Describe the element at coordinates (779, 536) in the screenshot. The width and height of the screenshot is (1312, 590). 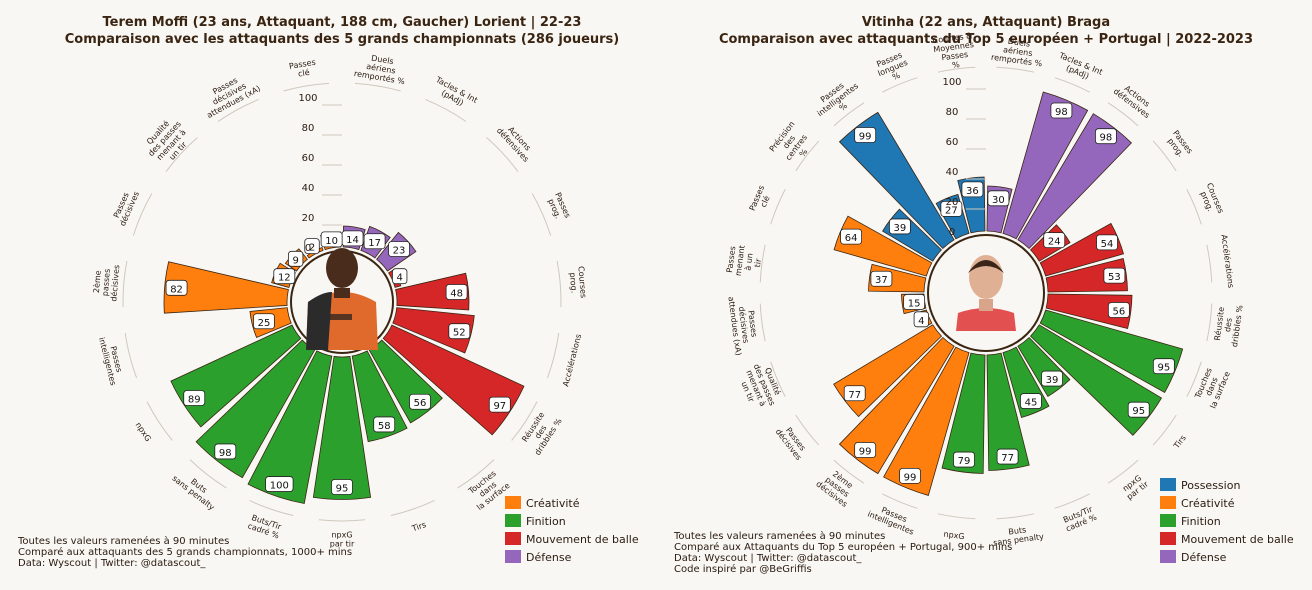
I see `footnote-line: Toutes les valeurs ramenées à 90 minutes` at that location.